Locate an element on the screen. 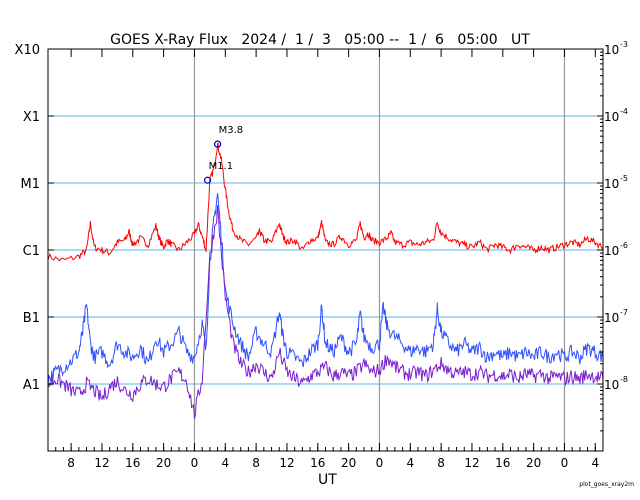  y-tick-label-left: X10 is located at coordinates (27, 50).